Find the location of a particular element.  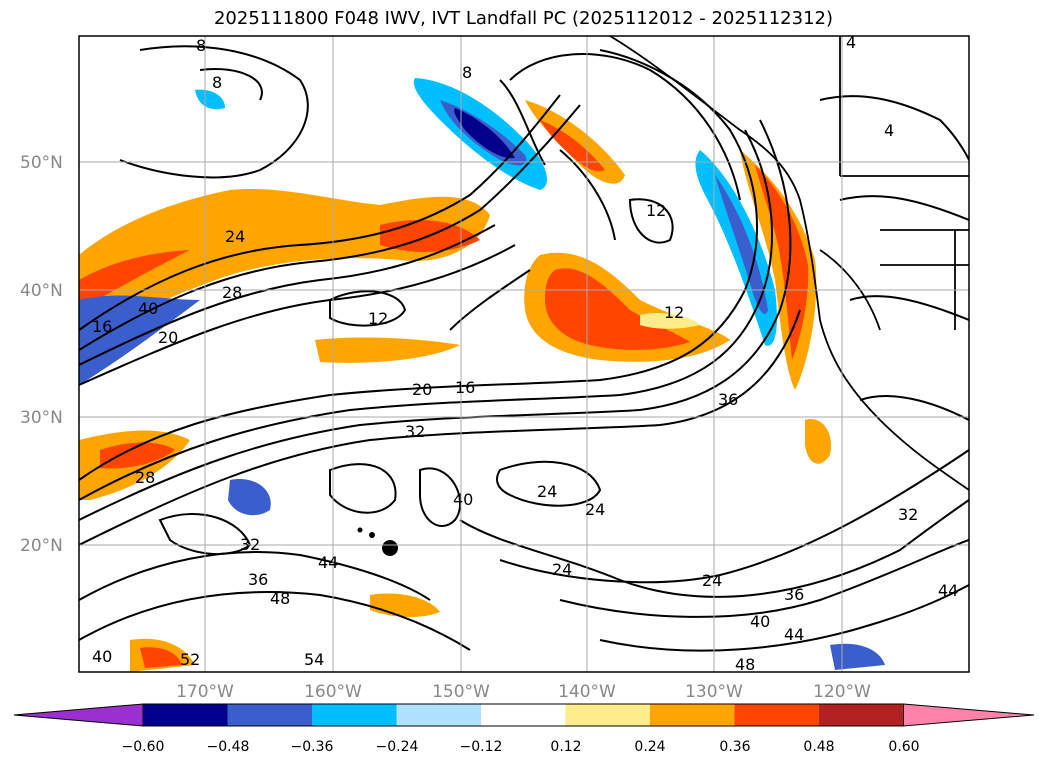

colorbar-tick-label: 0.60 is located at coordinates (903, 747).